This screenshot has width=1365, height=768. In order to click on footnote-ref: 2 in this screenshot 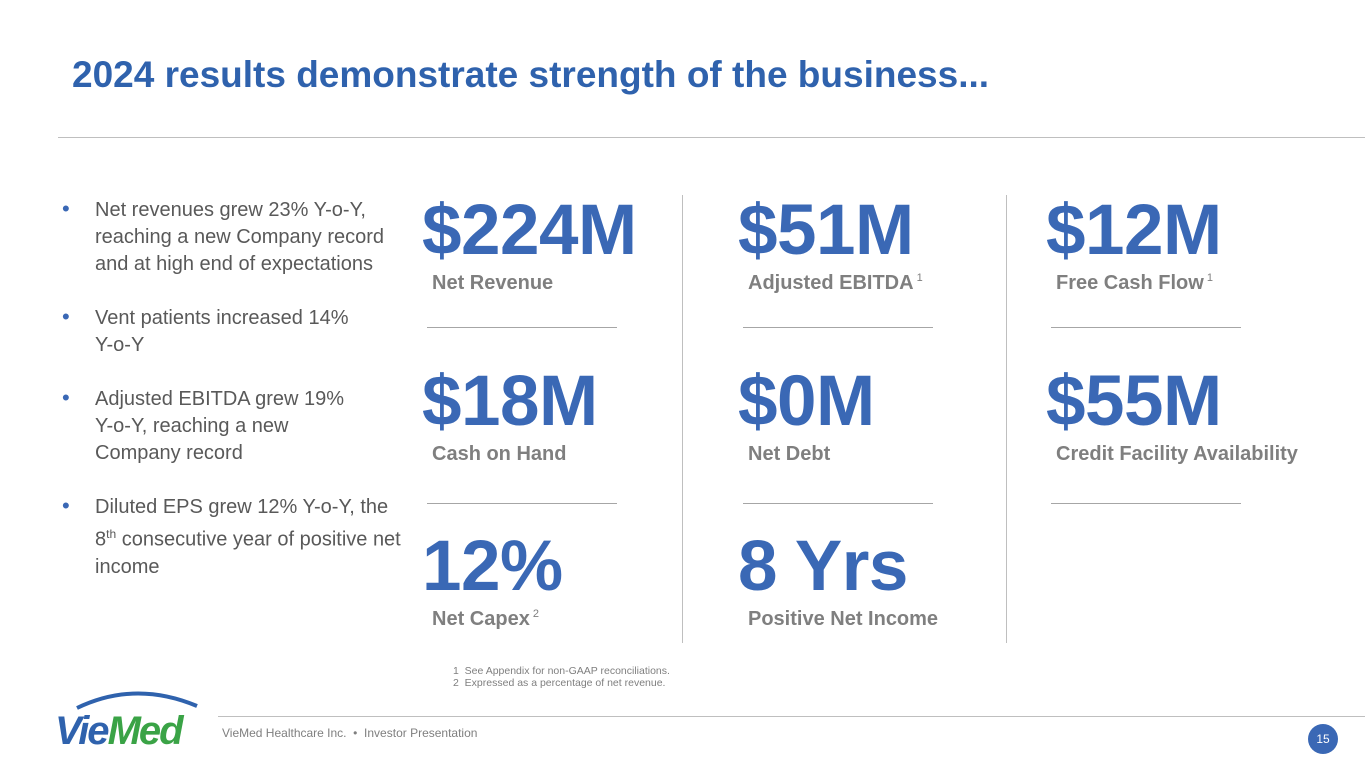, I will do `click(535, 614)`.